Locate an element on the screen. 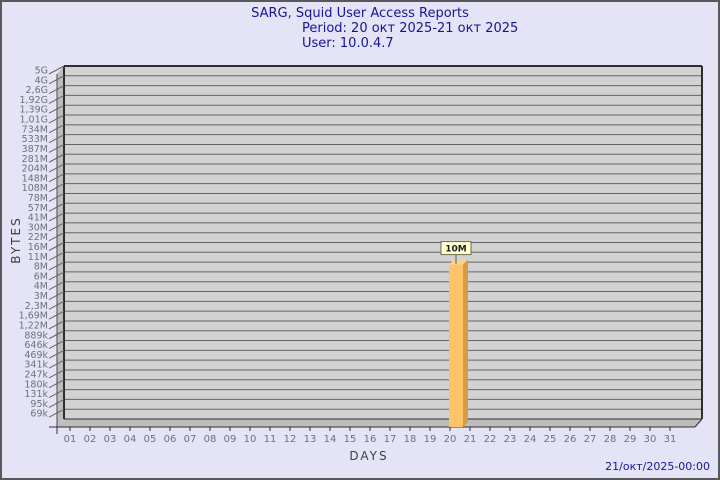  y-tick-label: 204M is located at coordinates (35, 169).